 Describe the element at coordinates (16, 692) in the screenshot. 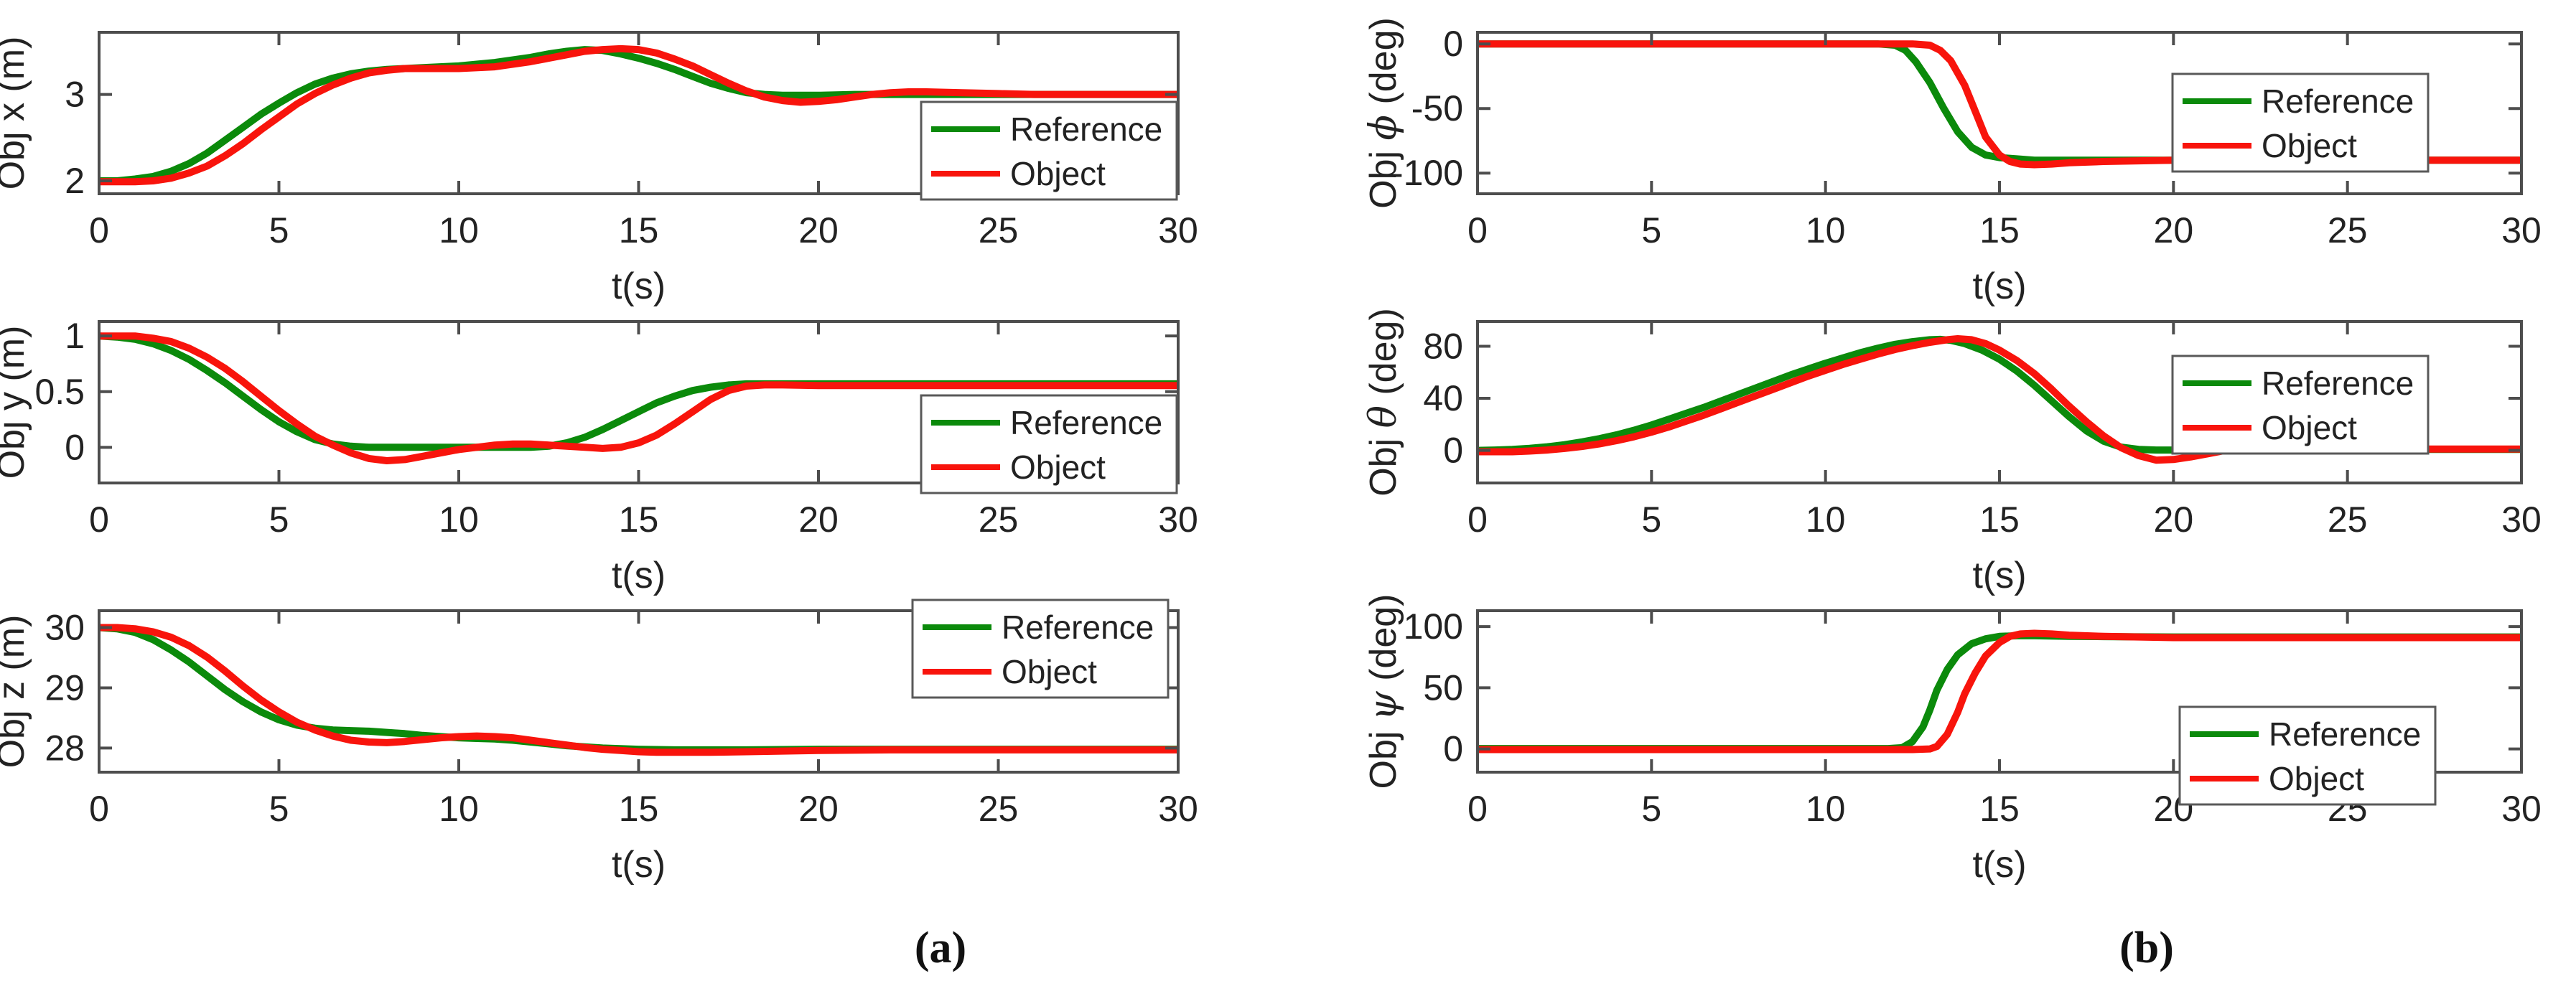

I see `svg-text: Obj z (m)` at that location.